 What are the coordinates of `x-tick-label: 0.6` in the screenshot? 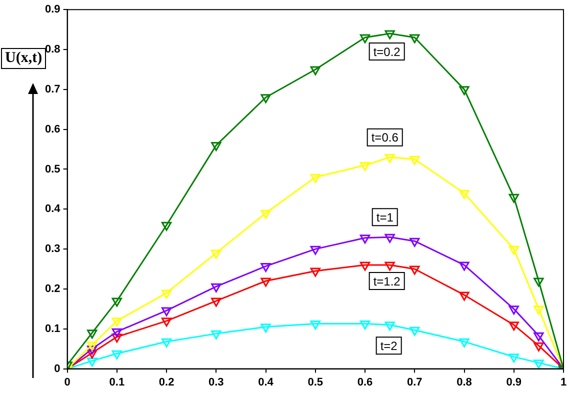 It's located at (365, 382).